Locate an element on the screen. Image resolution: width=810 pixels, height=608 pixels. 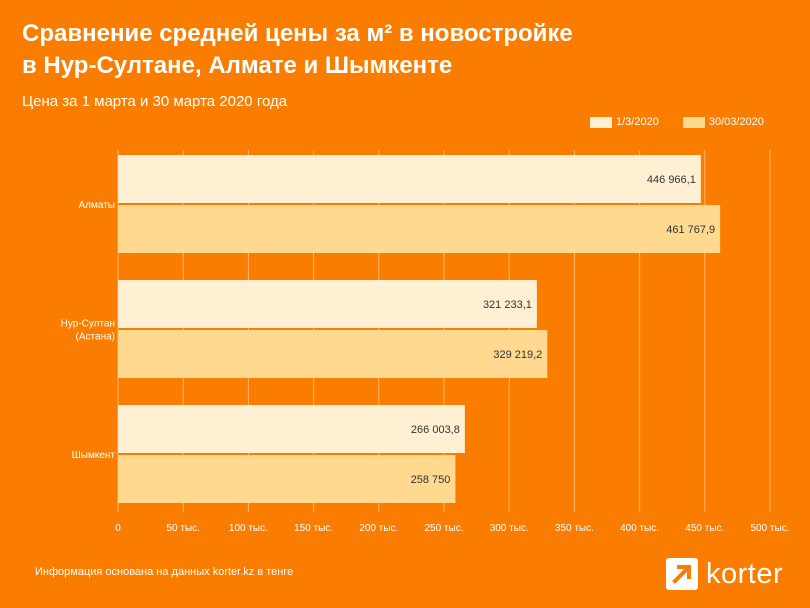
legend-item-series-2: 30/03/2020 is located at coordinates (723, 122).